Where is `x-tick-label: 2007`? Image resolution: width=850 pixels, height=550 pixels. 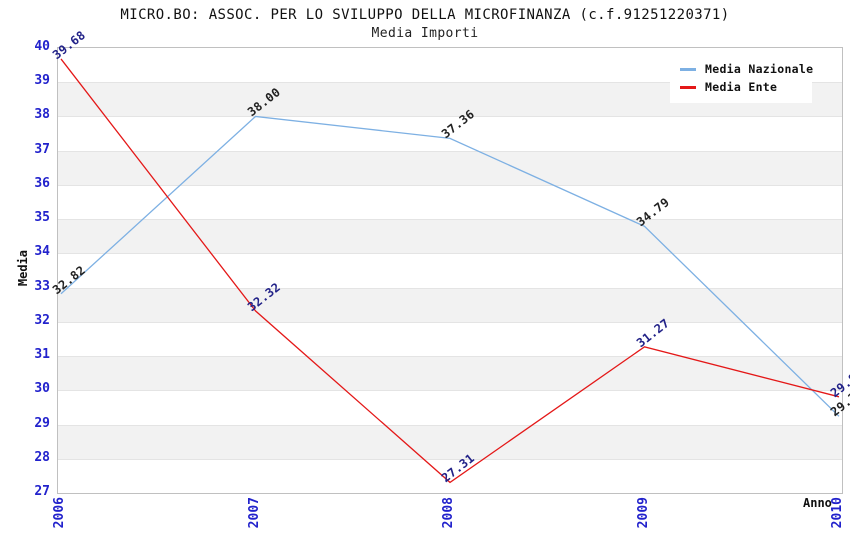
x-tick-label: 2007 is located at coordinates (254, 513).